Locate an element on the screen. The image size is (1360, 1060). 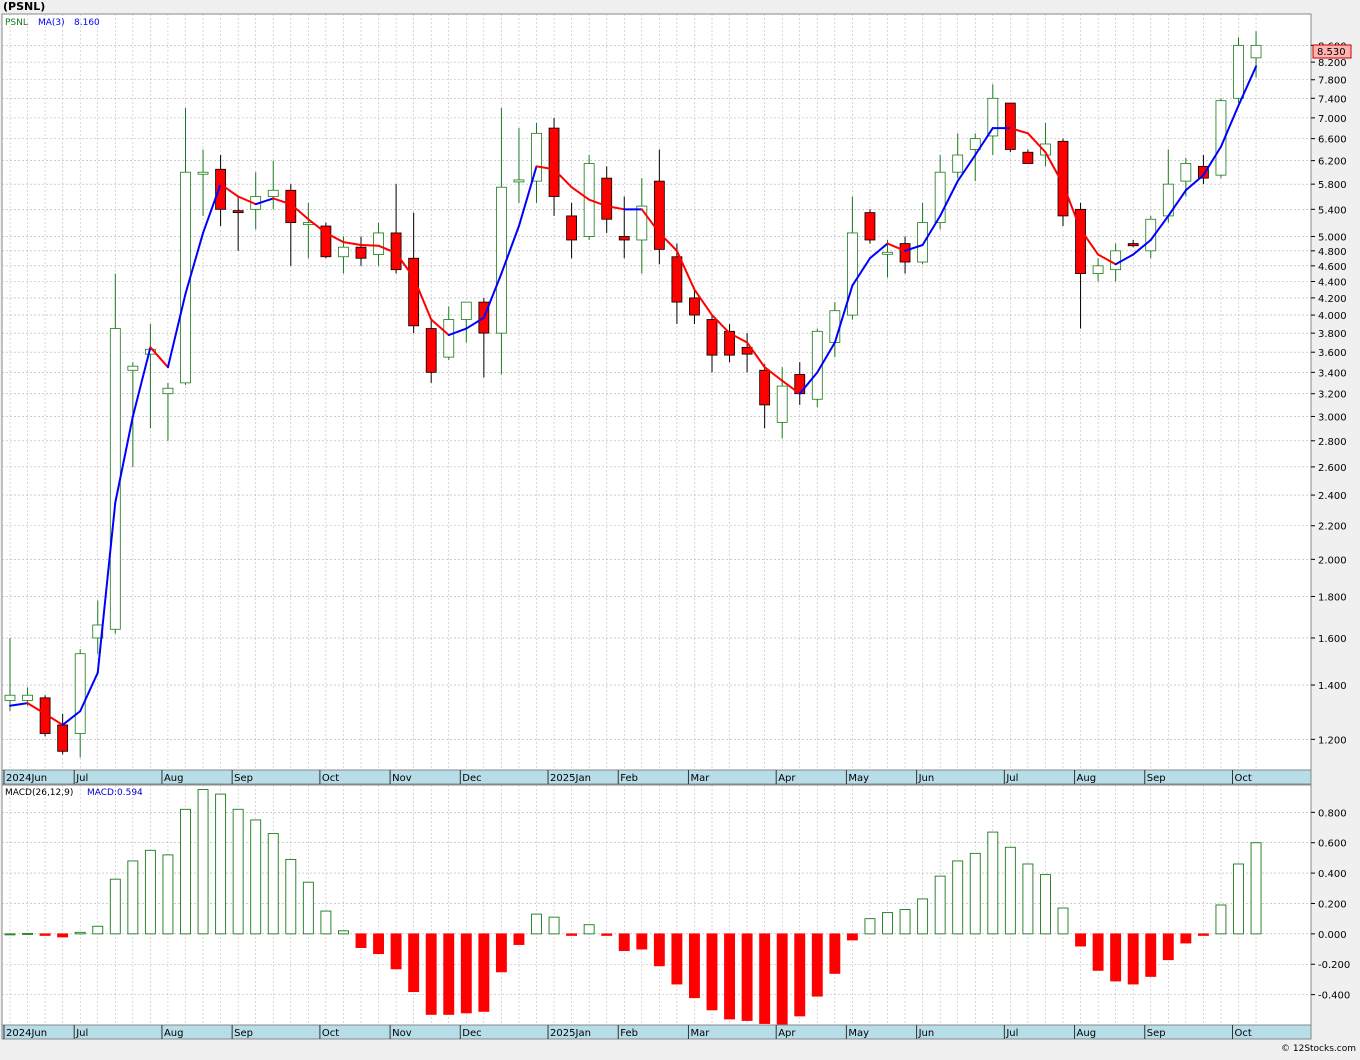
price-tick-label: 2.800 is located at coordinates (1332, 442).